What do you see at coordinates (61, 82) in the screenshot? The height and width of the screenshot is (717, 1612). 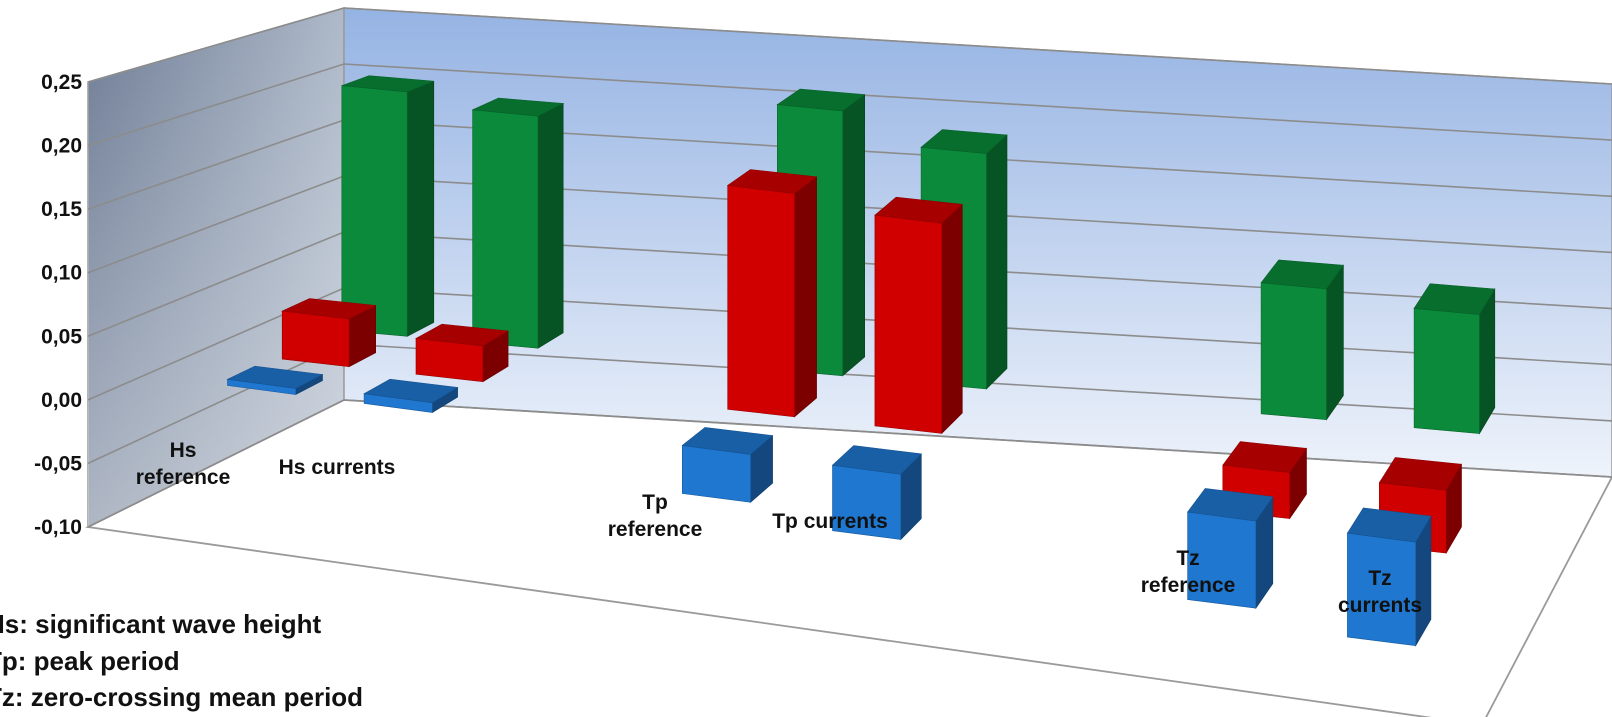 I see `y-tick-label: 0,25` at bounding box center [61, 82].